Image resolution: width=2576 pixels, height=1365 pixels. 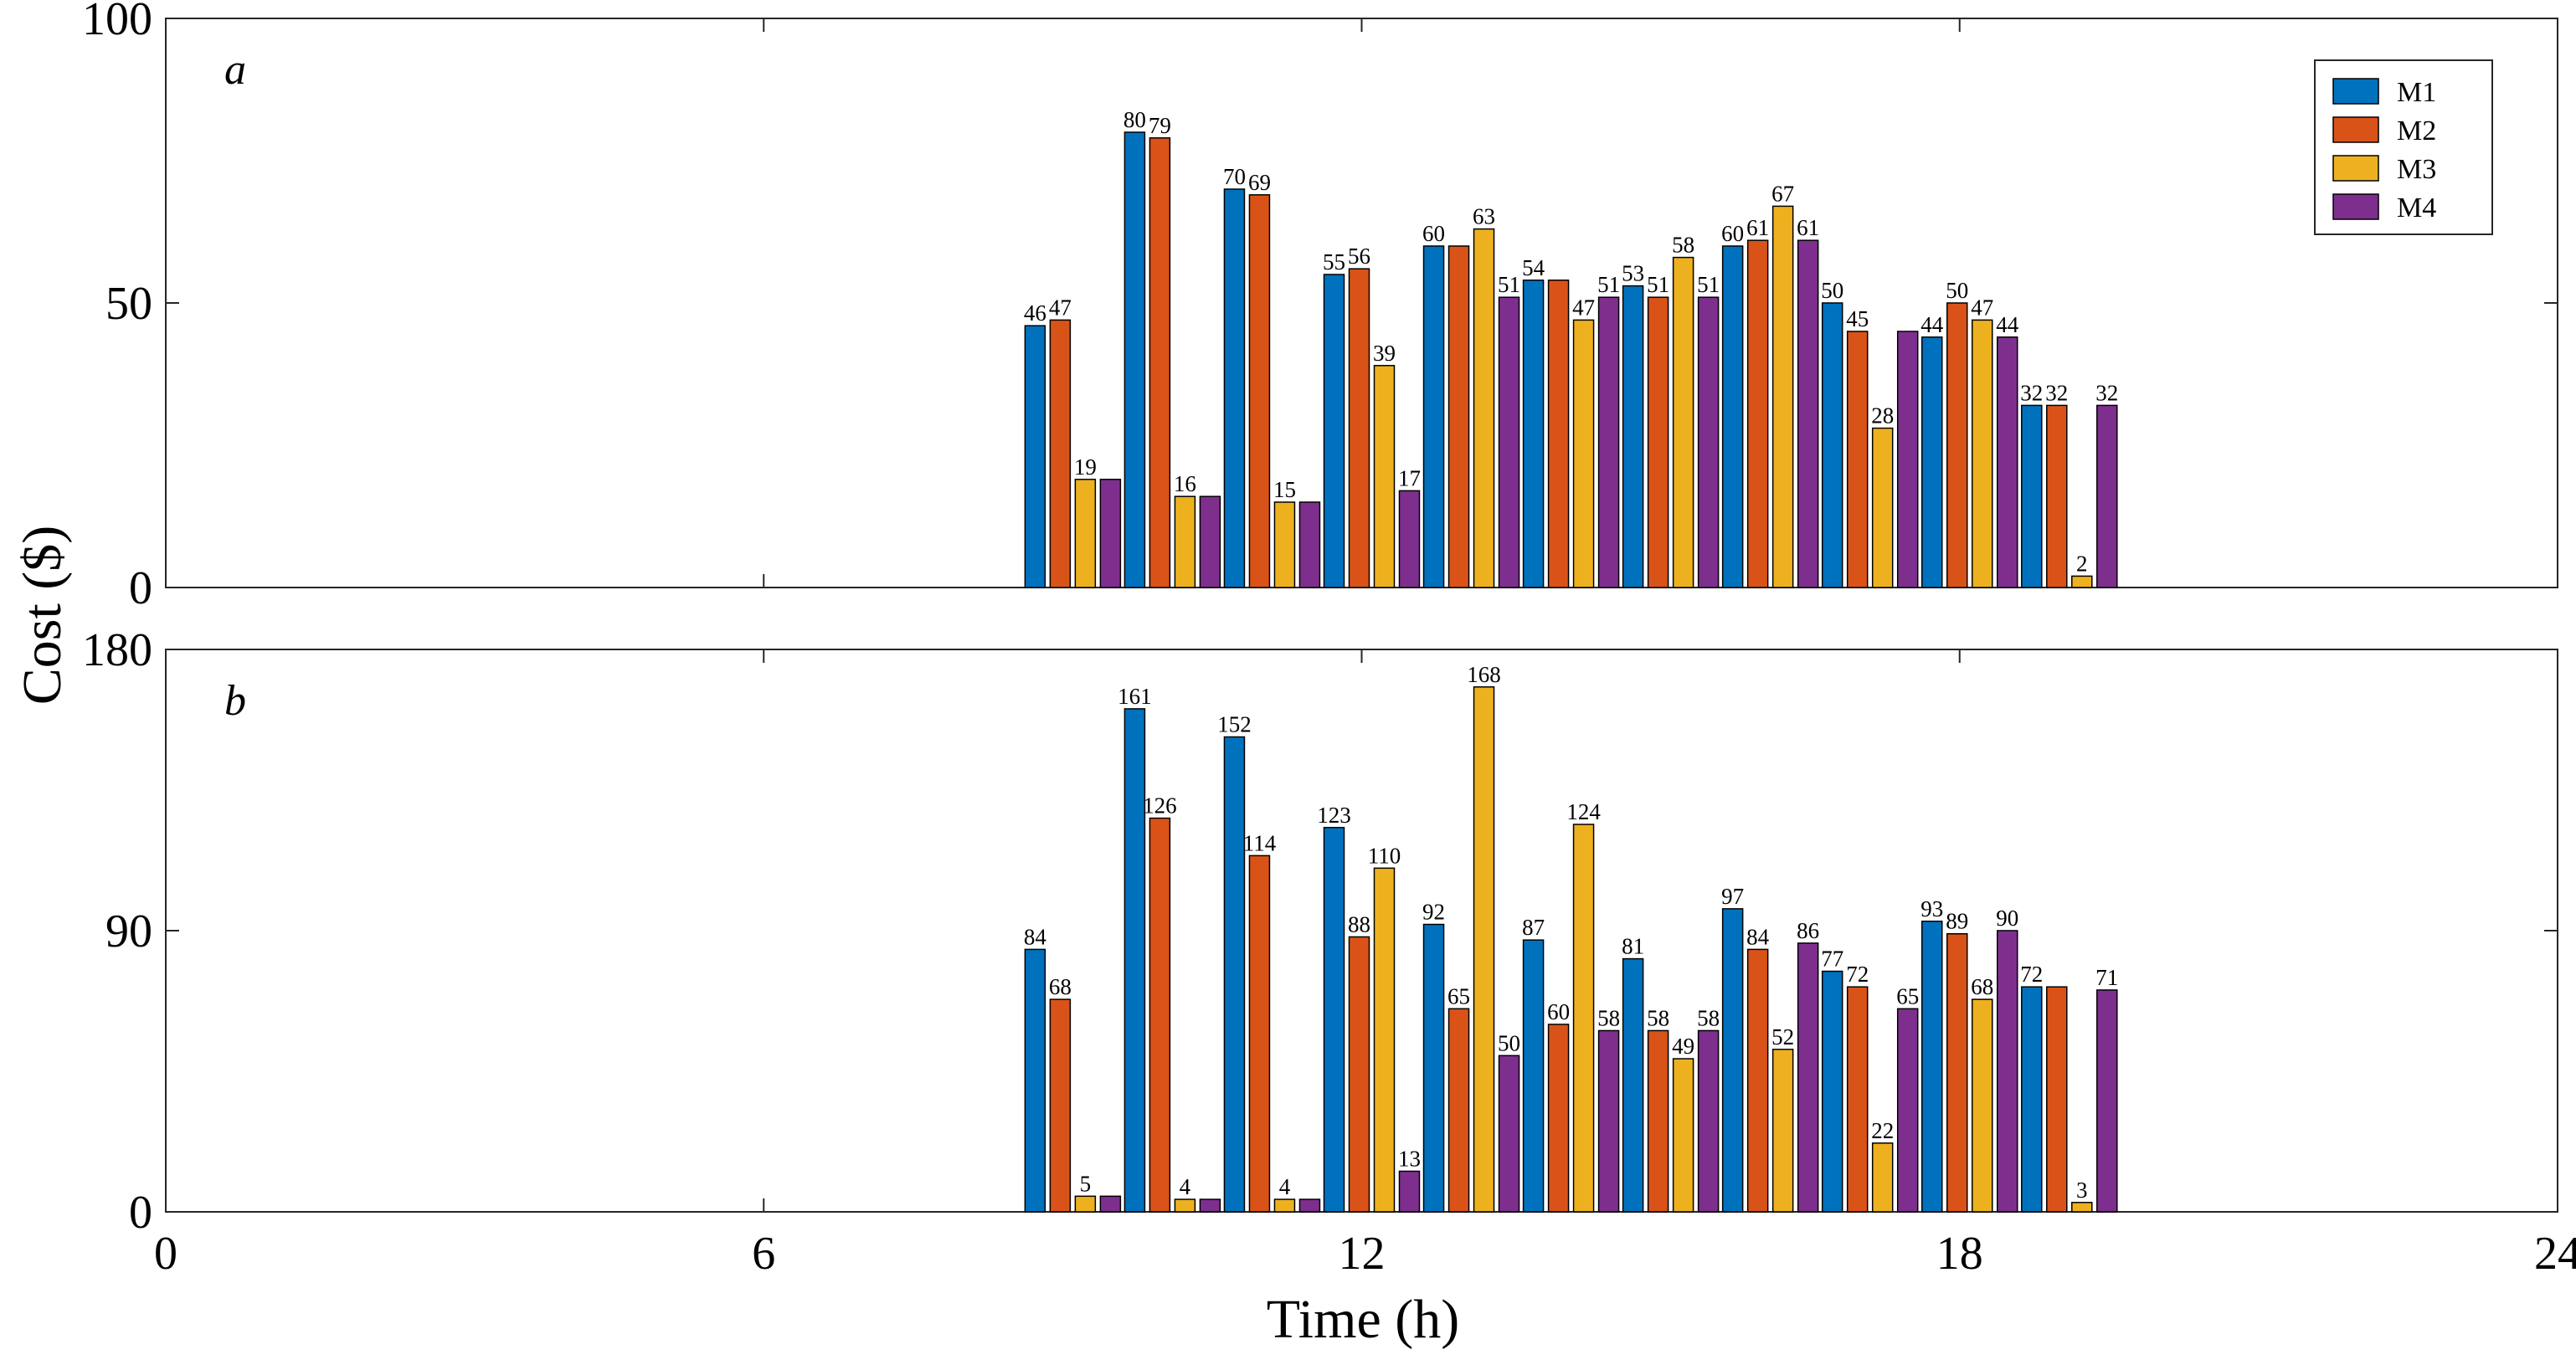 What do you see at coordinates (1234, 176) in the screenshot?
I see `bar-value-label: 70` at bounding box center [1234, 176].